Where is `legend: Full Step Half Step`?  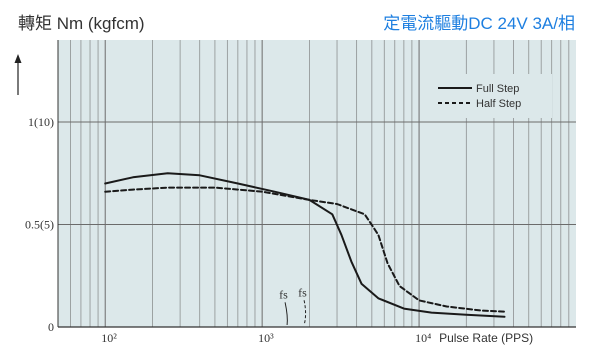
legend: Full Step Half Step is located at coordinates (491, 96).